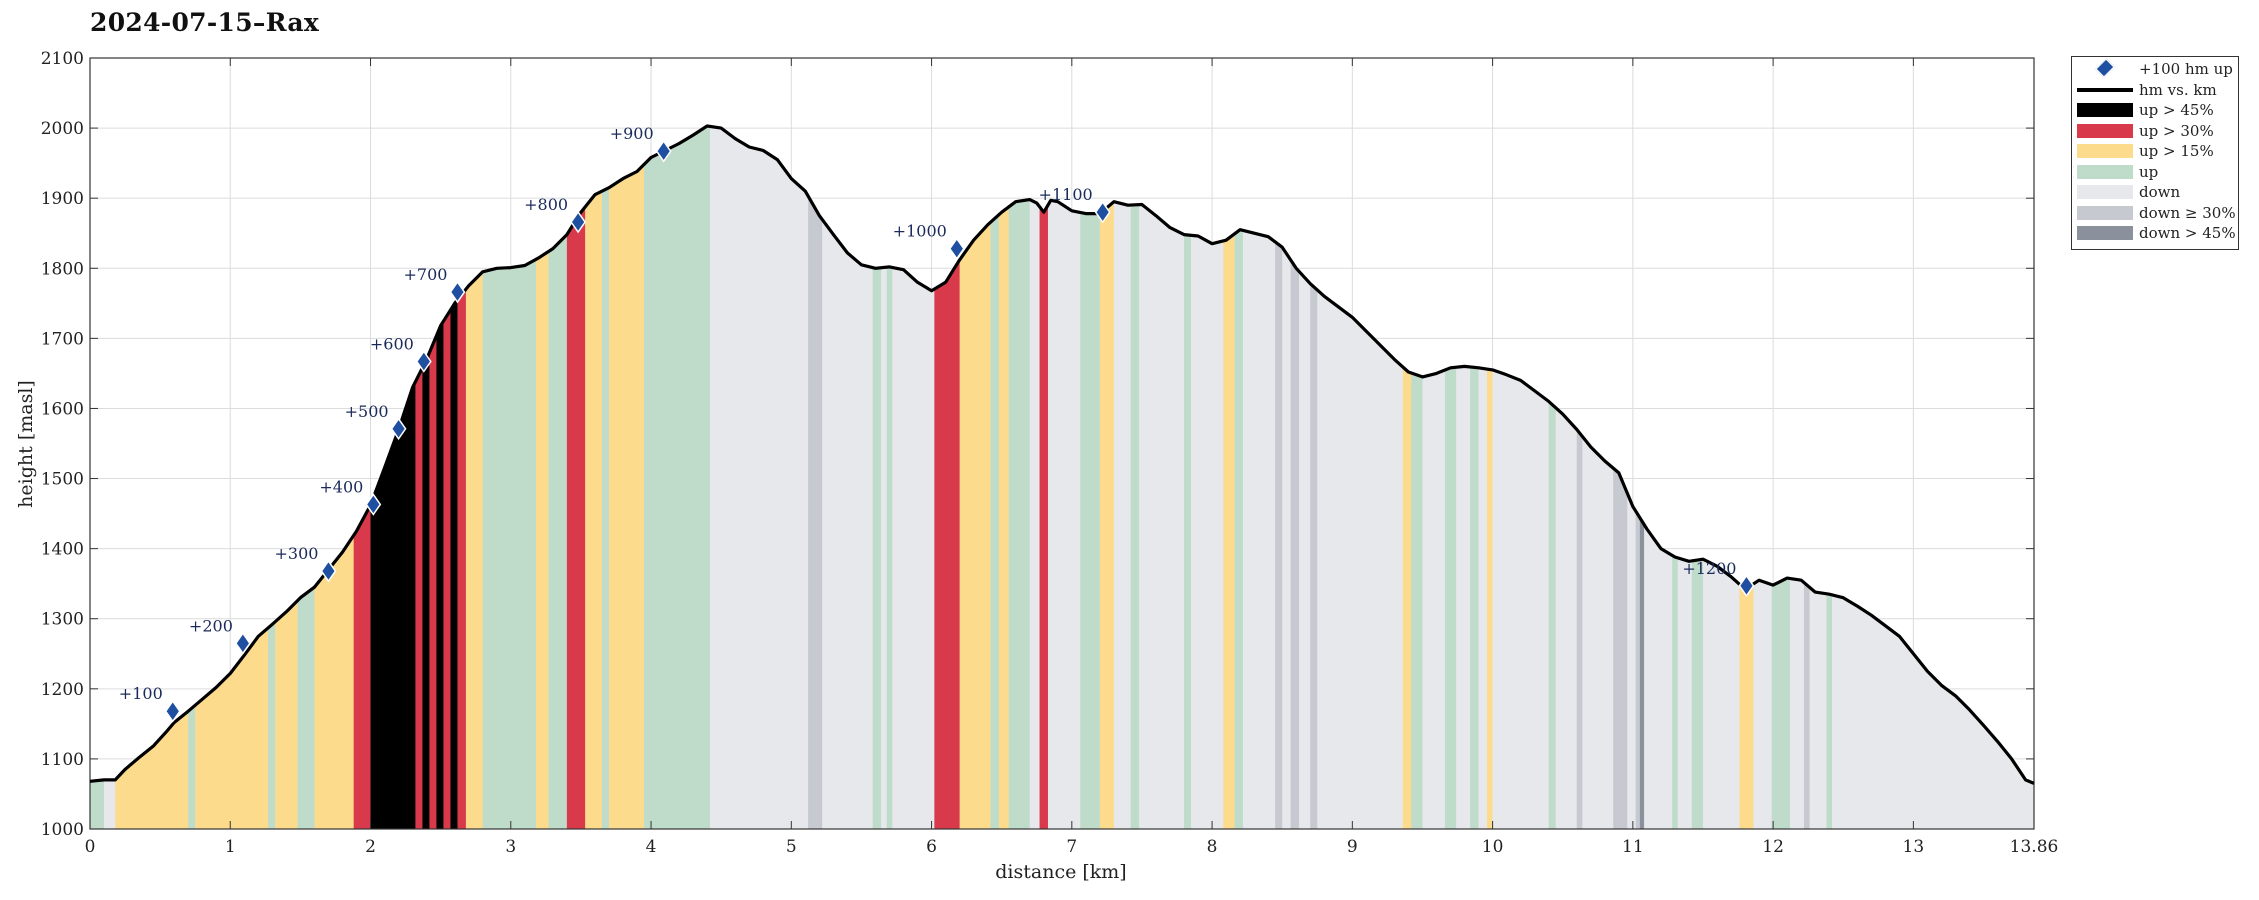 The width and height of the screenshot is (2259, 900). What do you see at coordinates (791, 847) in the screenshot?
I see `x-tick-label: 5` at bounding box center [791, 847].